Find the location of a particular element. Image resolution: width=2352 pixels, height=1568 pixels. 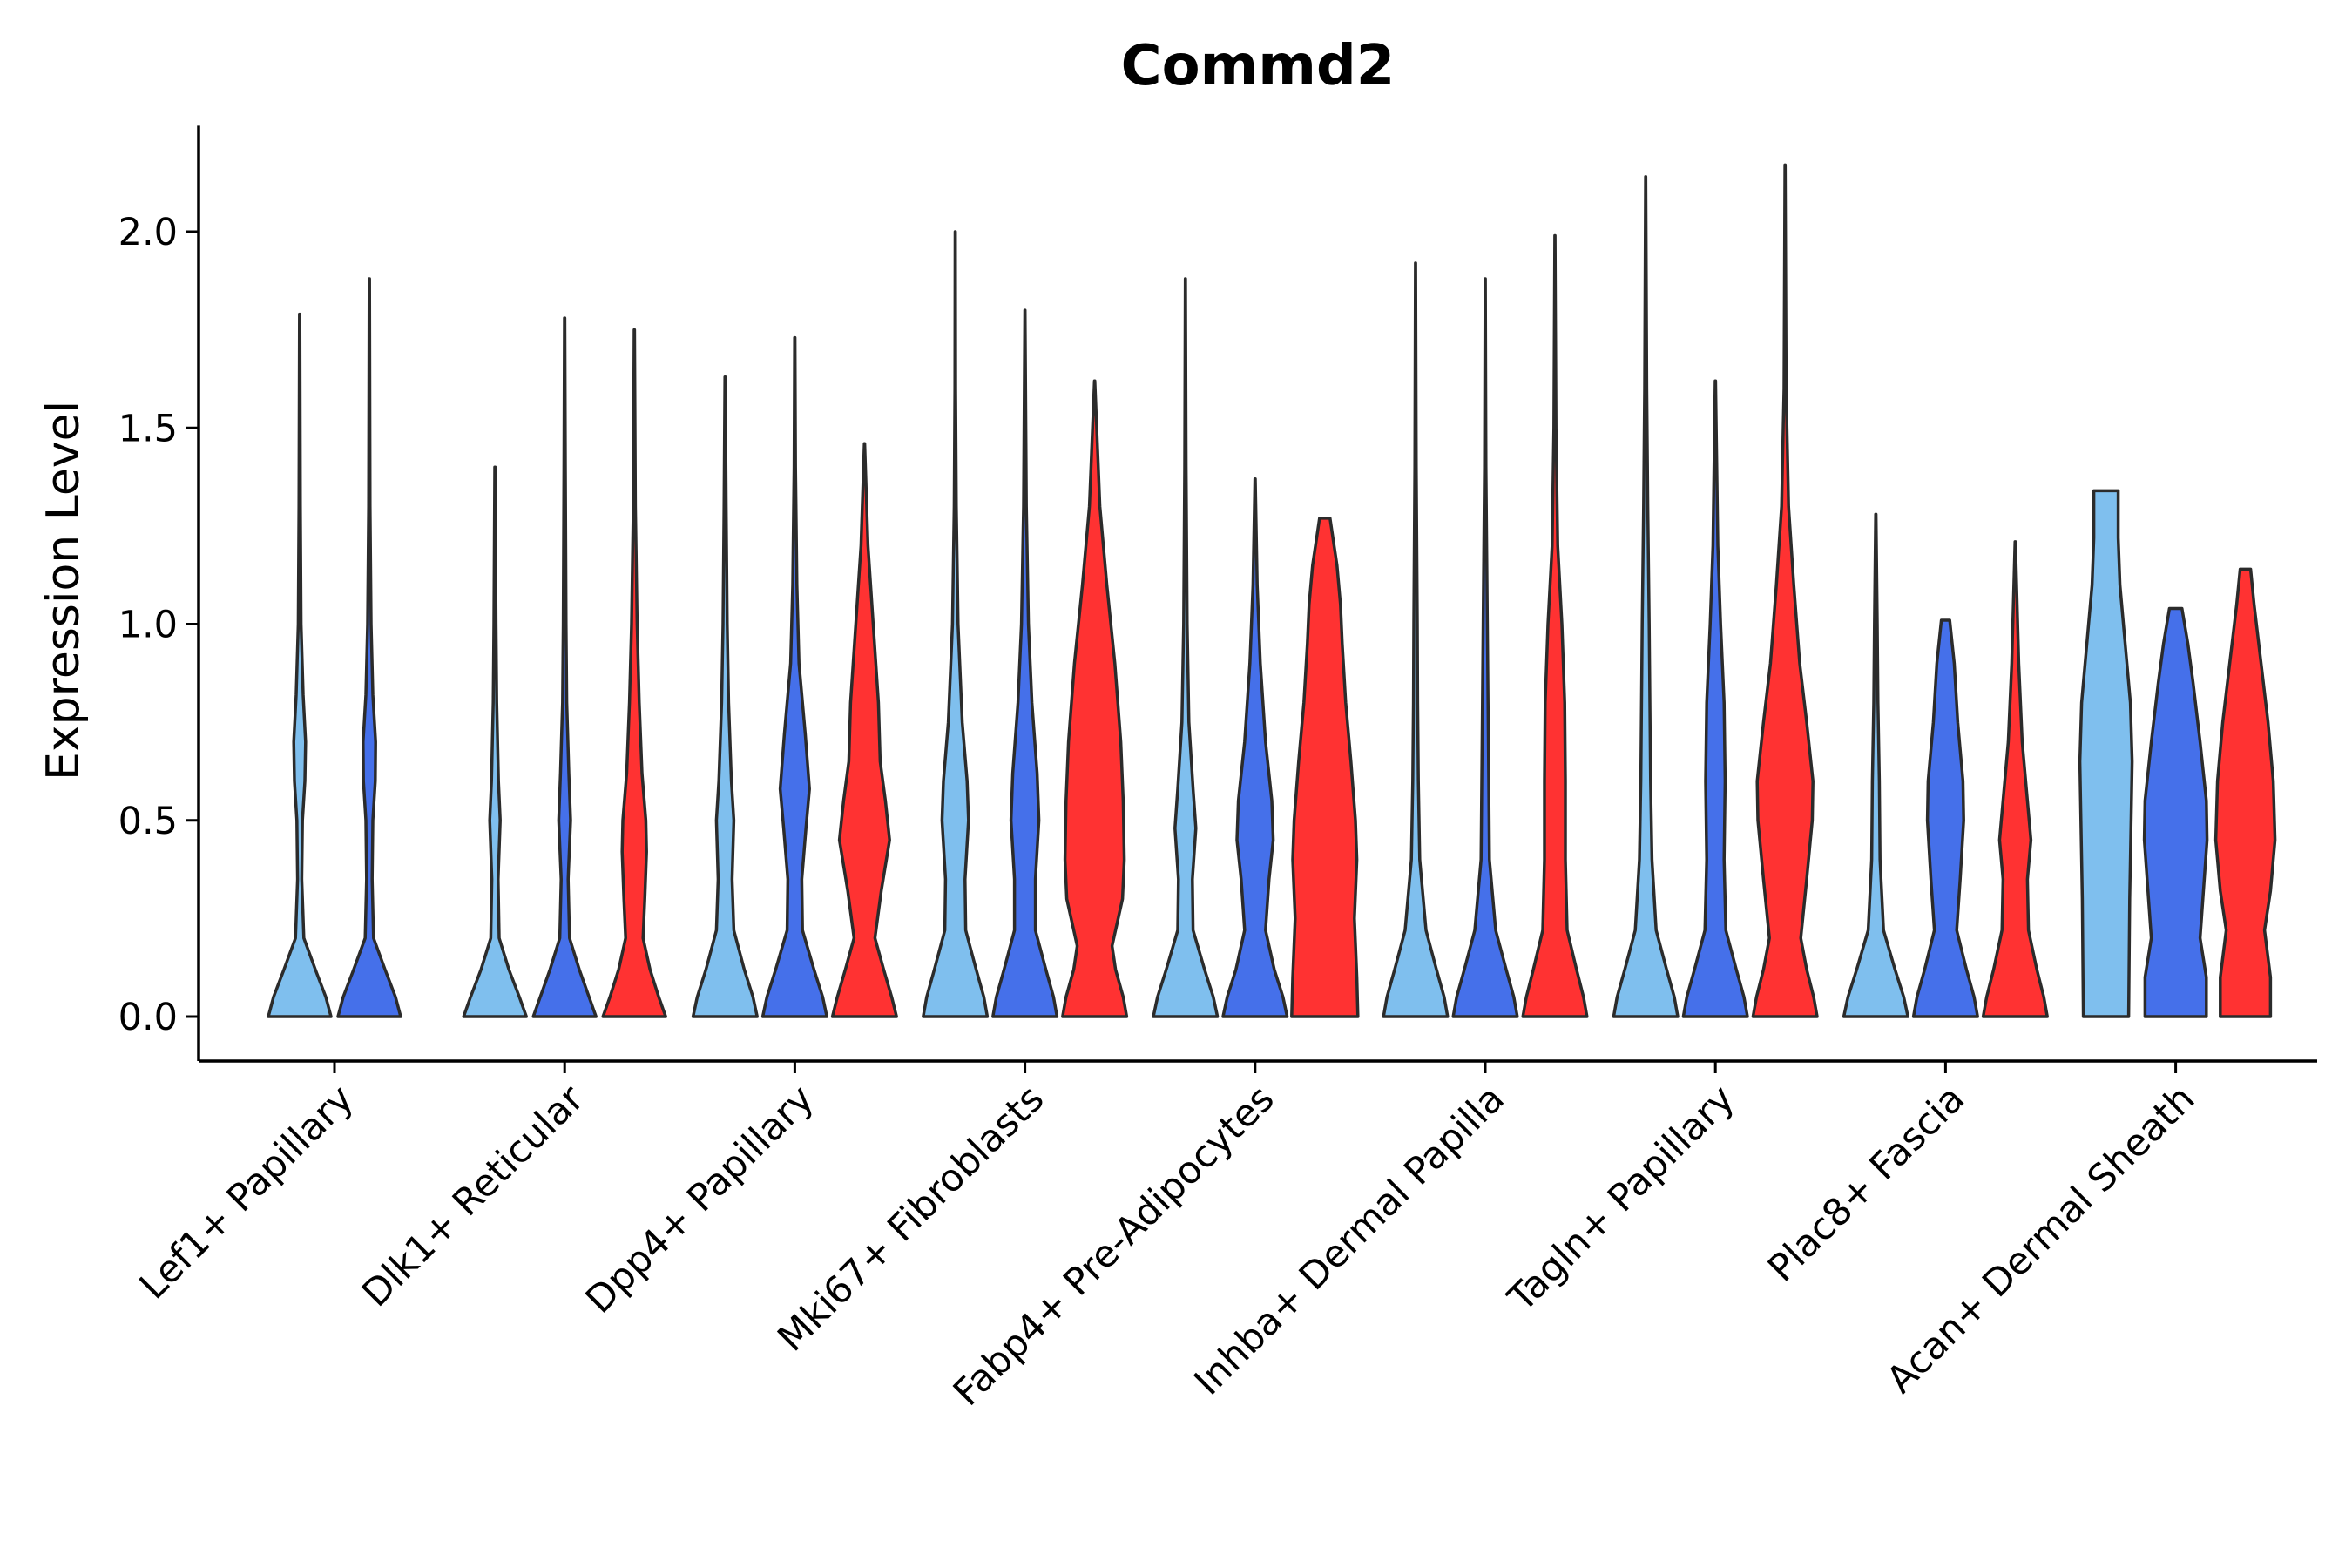

y-axis-label: Expression Level is located at coordinates (64, 591).